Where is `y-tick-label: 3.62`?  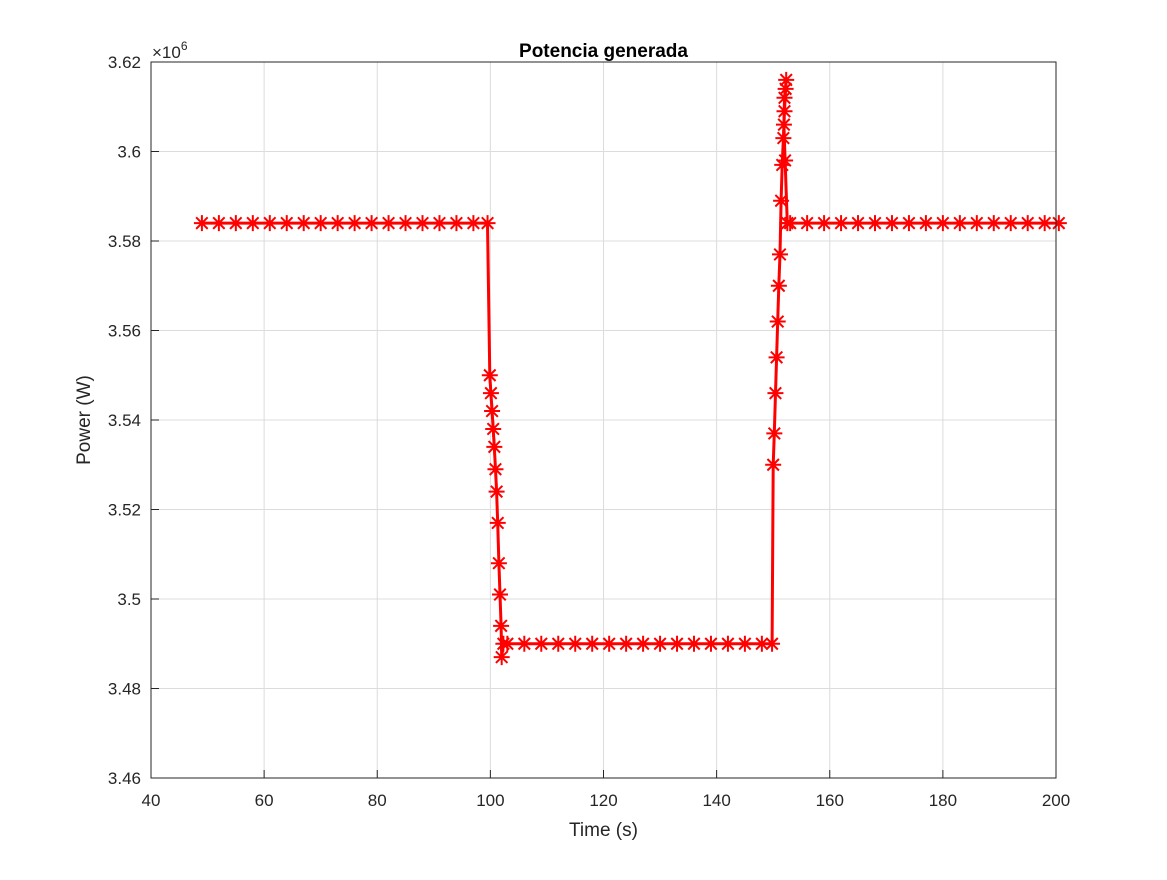 y-tick-label: 3.62 is located at coordinates (124, 62).